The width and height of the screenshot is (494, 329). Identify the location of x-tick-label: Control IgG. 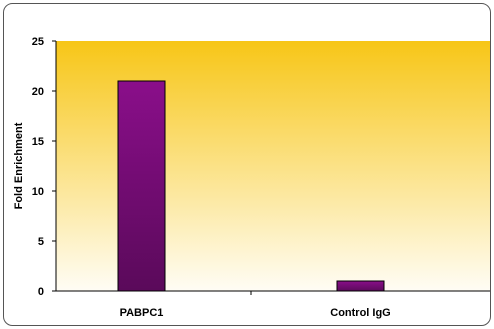
(360, 313).